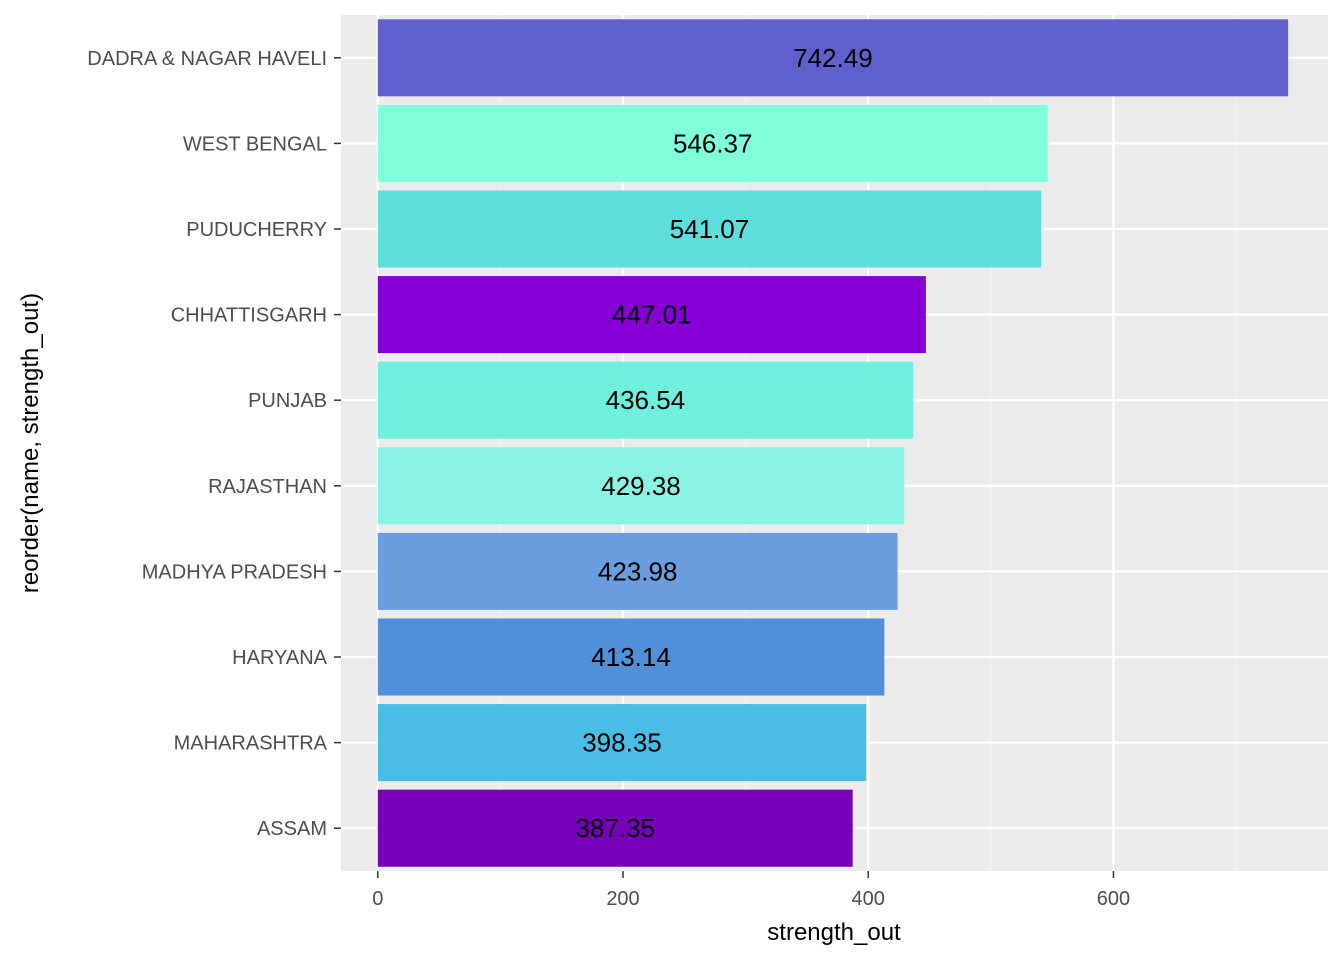 The image size is (1344, 960). I want to click on y-tick-label: RAJASTHAN, so click(267, 487).